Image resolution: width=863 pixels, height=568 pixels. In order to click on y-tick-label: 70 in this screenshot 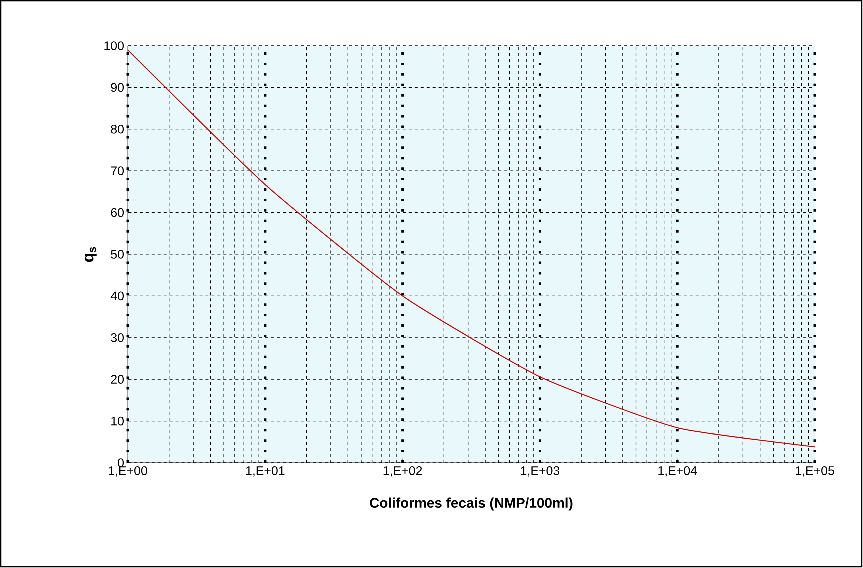, I will do `click(117, 171)`.